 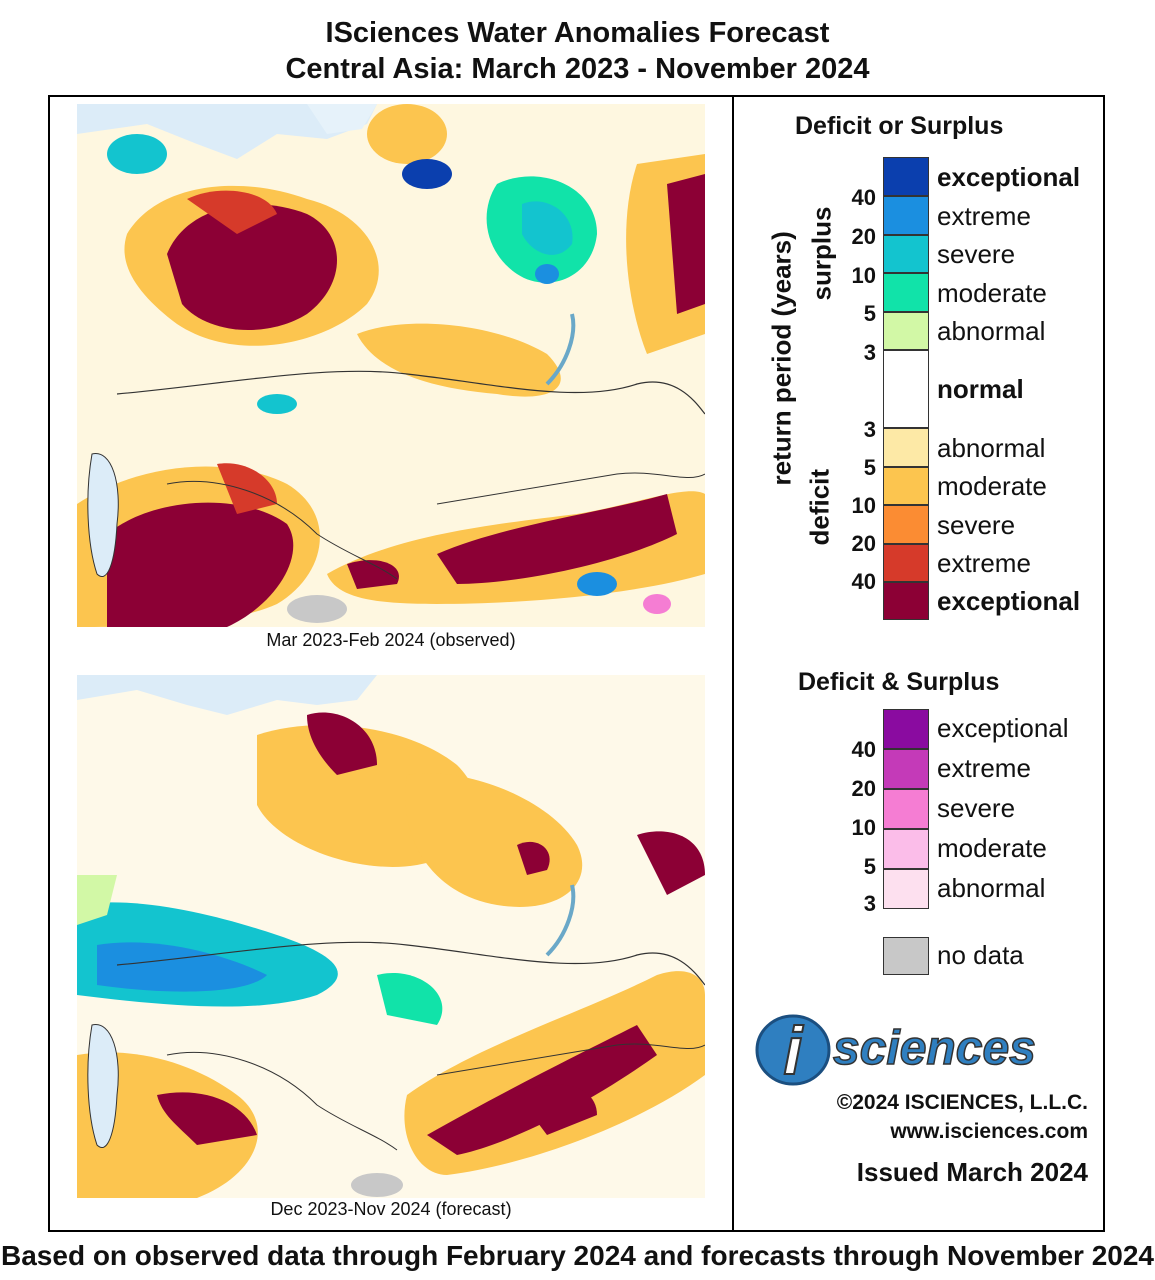 I want to click on legend-both-label-abnormal: abnormal, so click(x=991, y=888).